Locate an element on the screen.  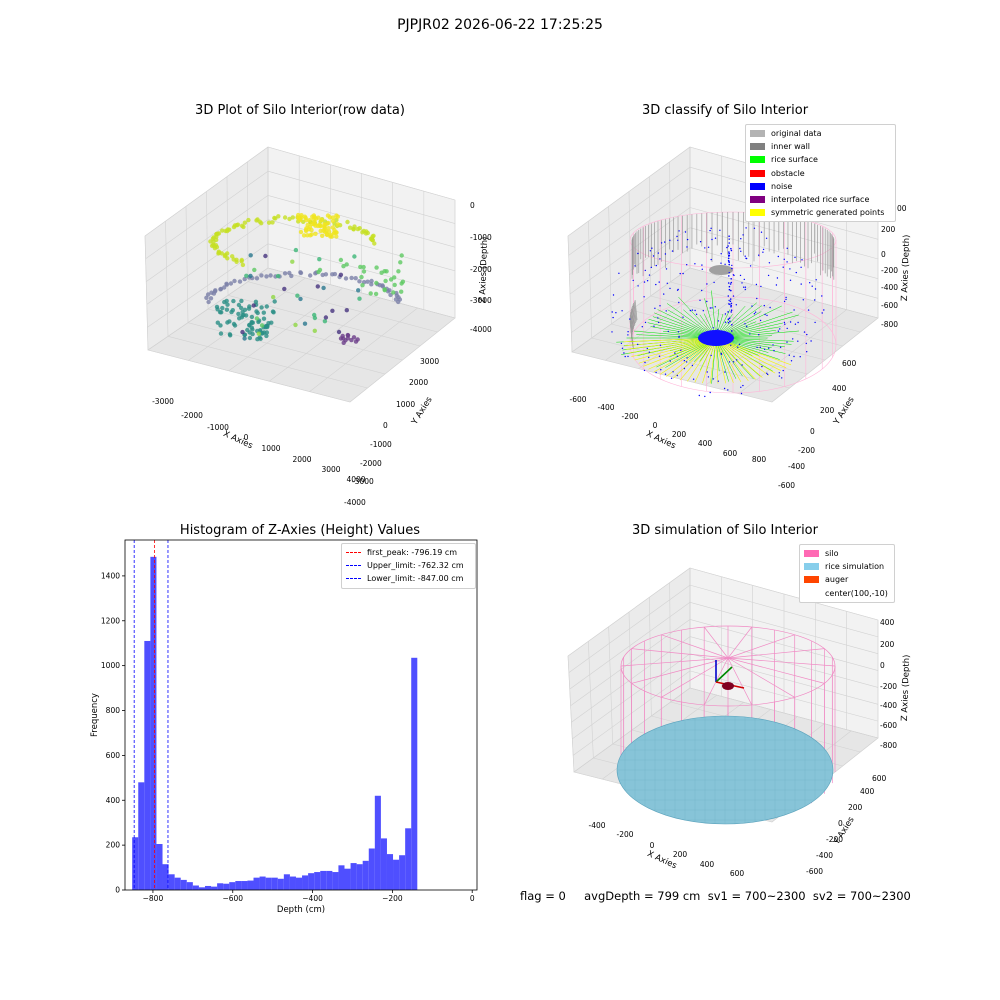
x-tick-label: -3000 is located at coordinates (163, 401).